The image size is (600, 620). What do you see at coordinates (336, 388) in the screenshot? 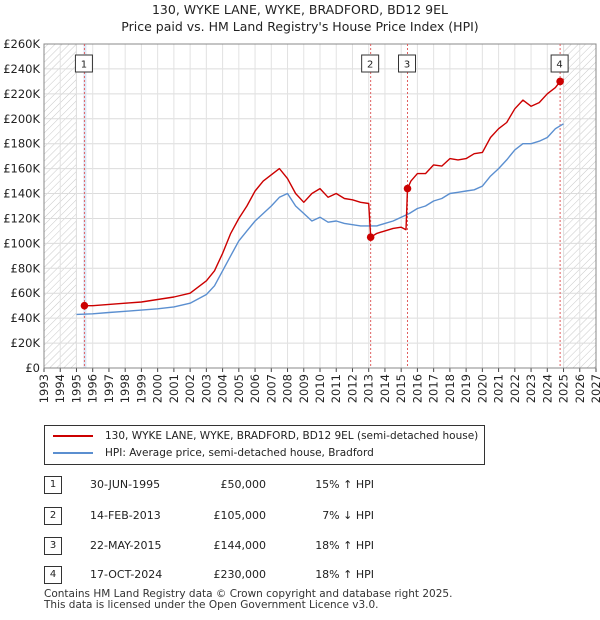
I see `x-tick-label: 2011` at bounding box center [336, 388].